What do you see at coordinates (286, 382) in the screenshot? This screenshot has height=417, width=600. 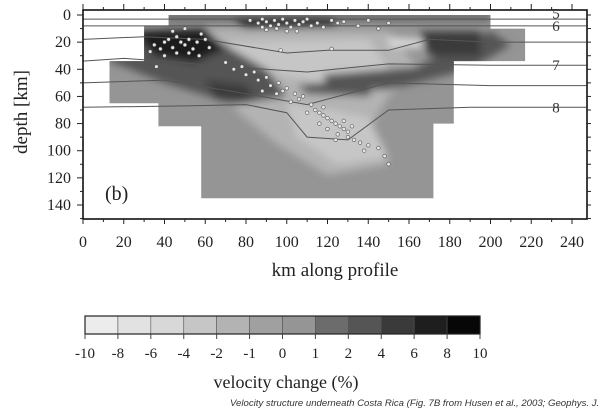 I see `colorbar-title: velocity change (%)` at bounding box center [286, 382].